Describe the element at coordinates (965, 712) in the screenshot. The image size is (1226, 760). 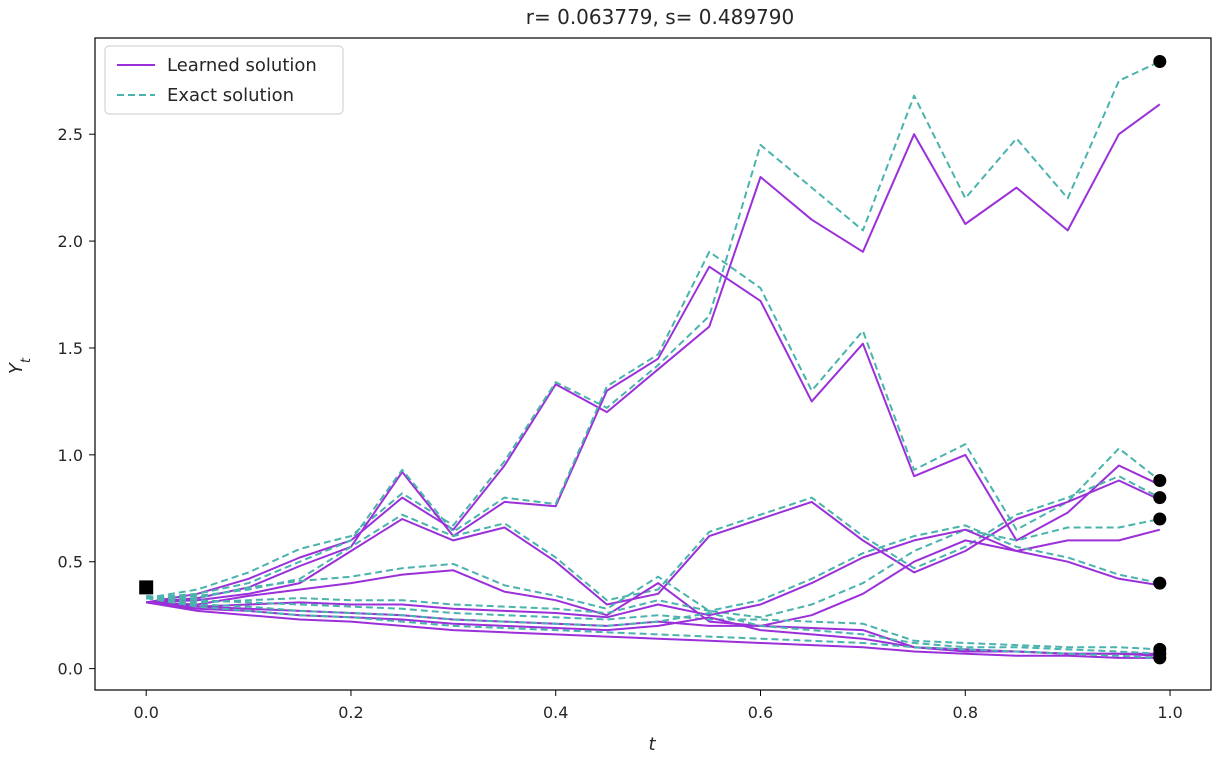
I see `x-tick-label: 0.8` at that location.